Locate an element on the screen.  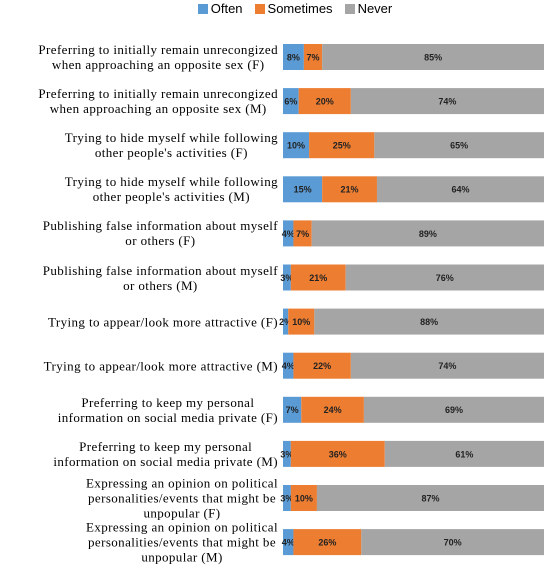
value-label: 8% is located at coordinates (293, 57).